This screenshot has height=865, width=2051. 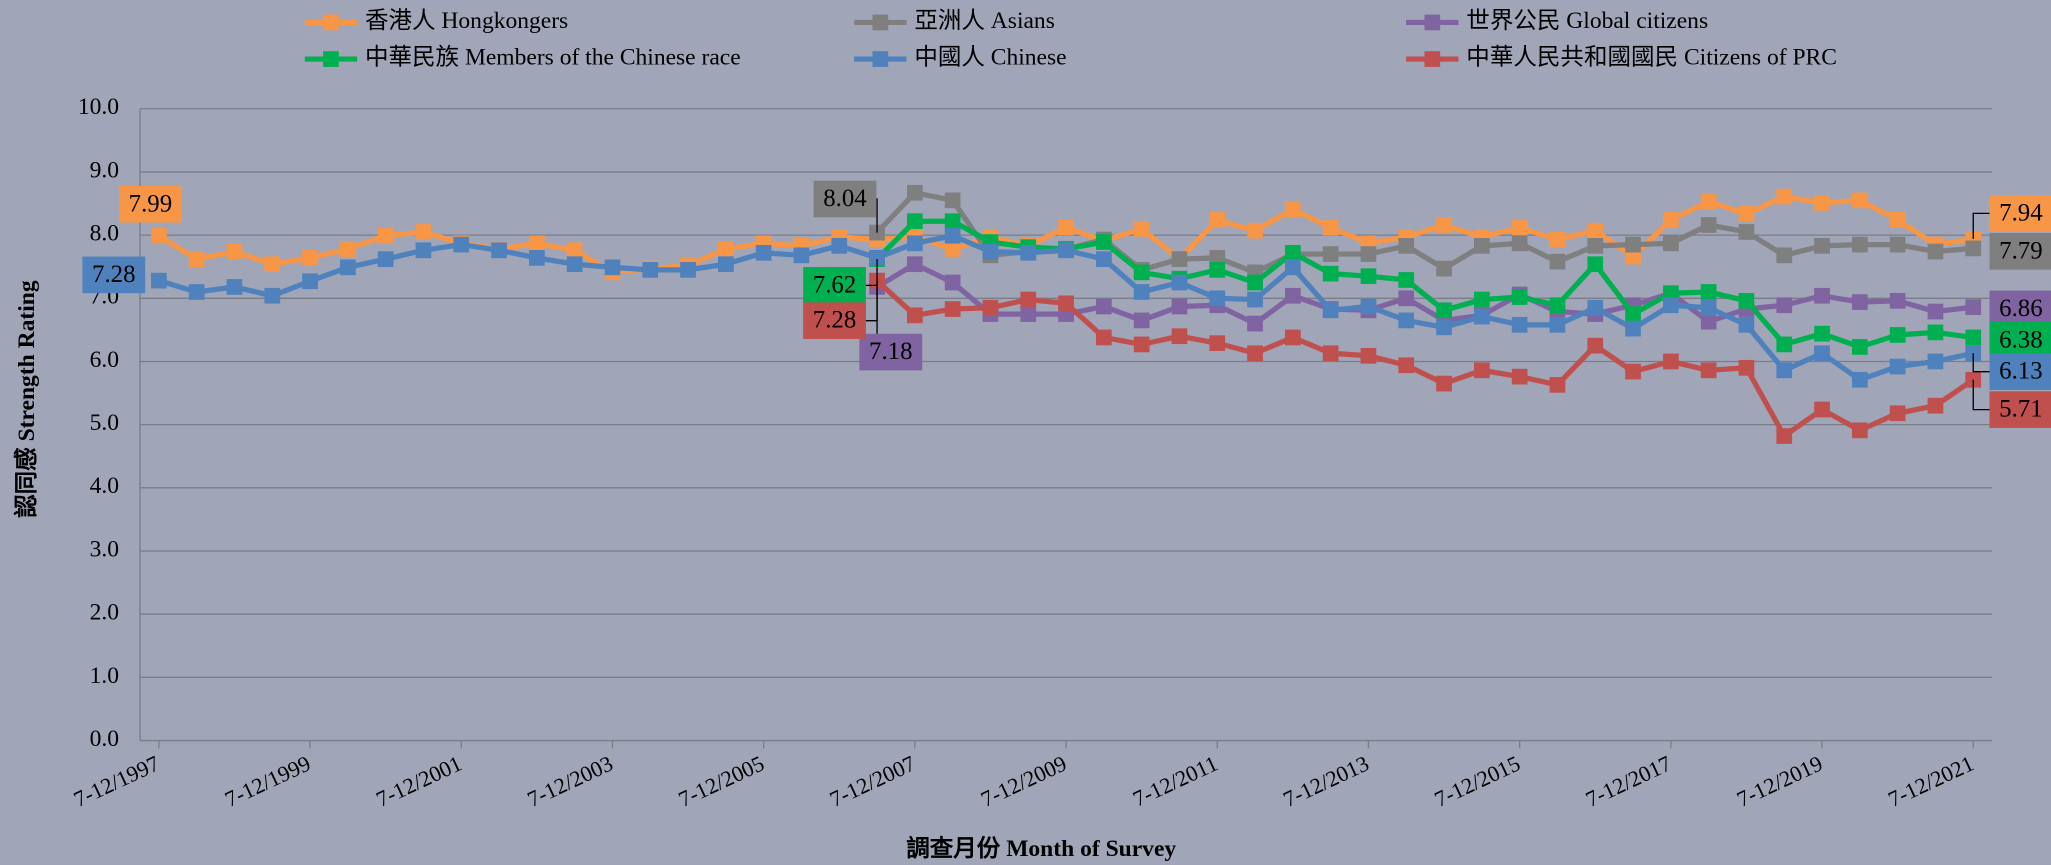 What do you see at coordinates (2020, 371) in the screenshot?
I see `data-label: 6.13` at bounding box center [2020, 371].